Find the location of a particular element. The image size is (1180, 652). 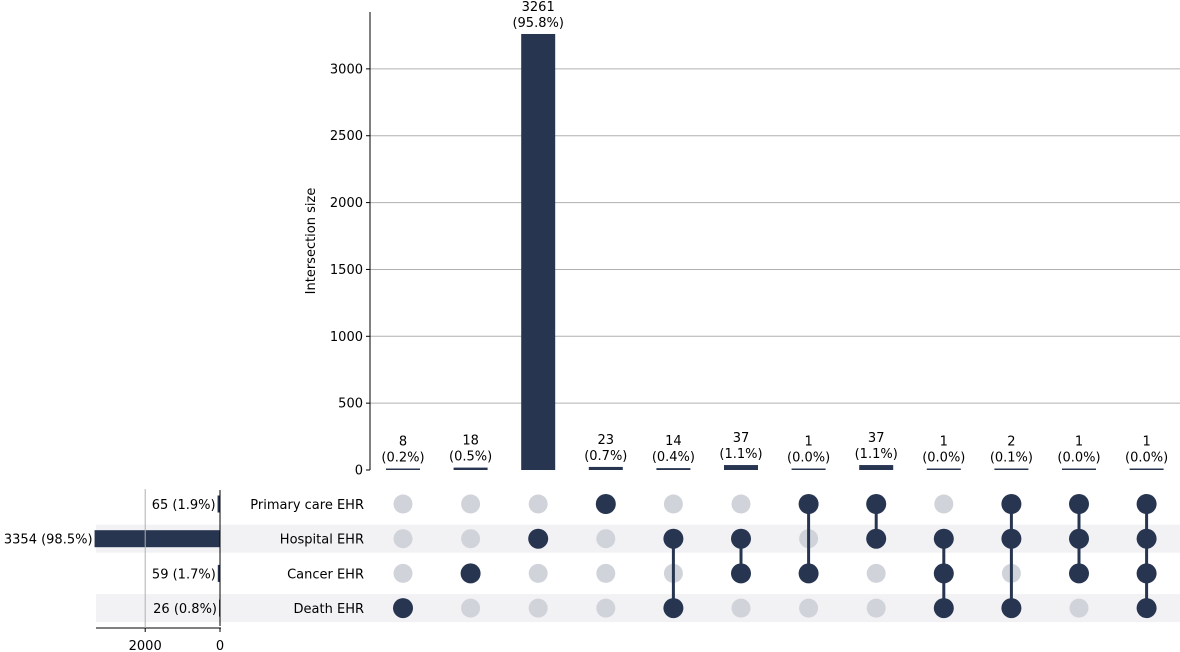

bar-percent-label: (0.2%) is located at coordinates (402, 458).